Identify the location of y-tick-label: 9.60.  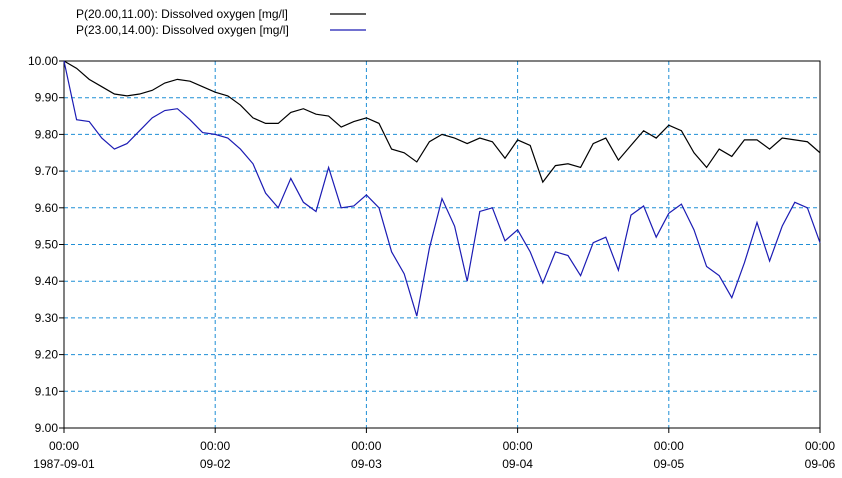
(47, 208).